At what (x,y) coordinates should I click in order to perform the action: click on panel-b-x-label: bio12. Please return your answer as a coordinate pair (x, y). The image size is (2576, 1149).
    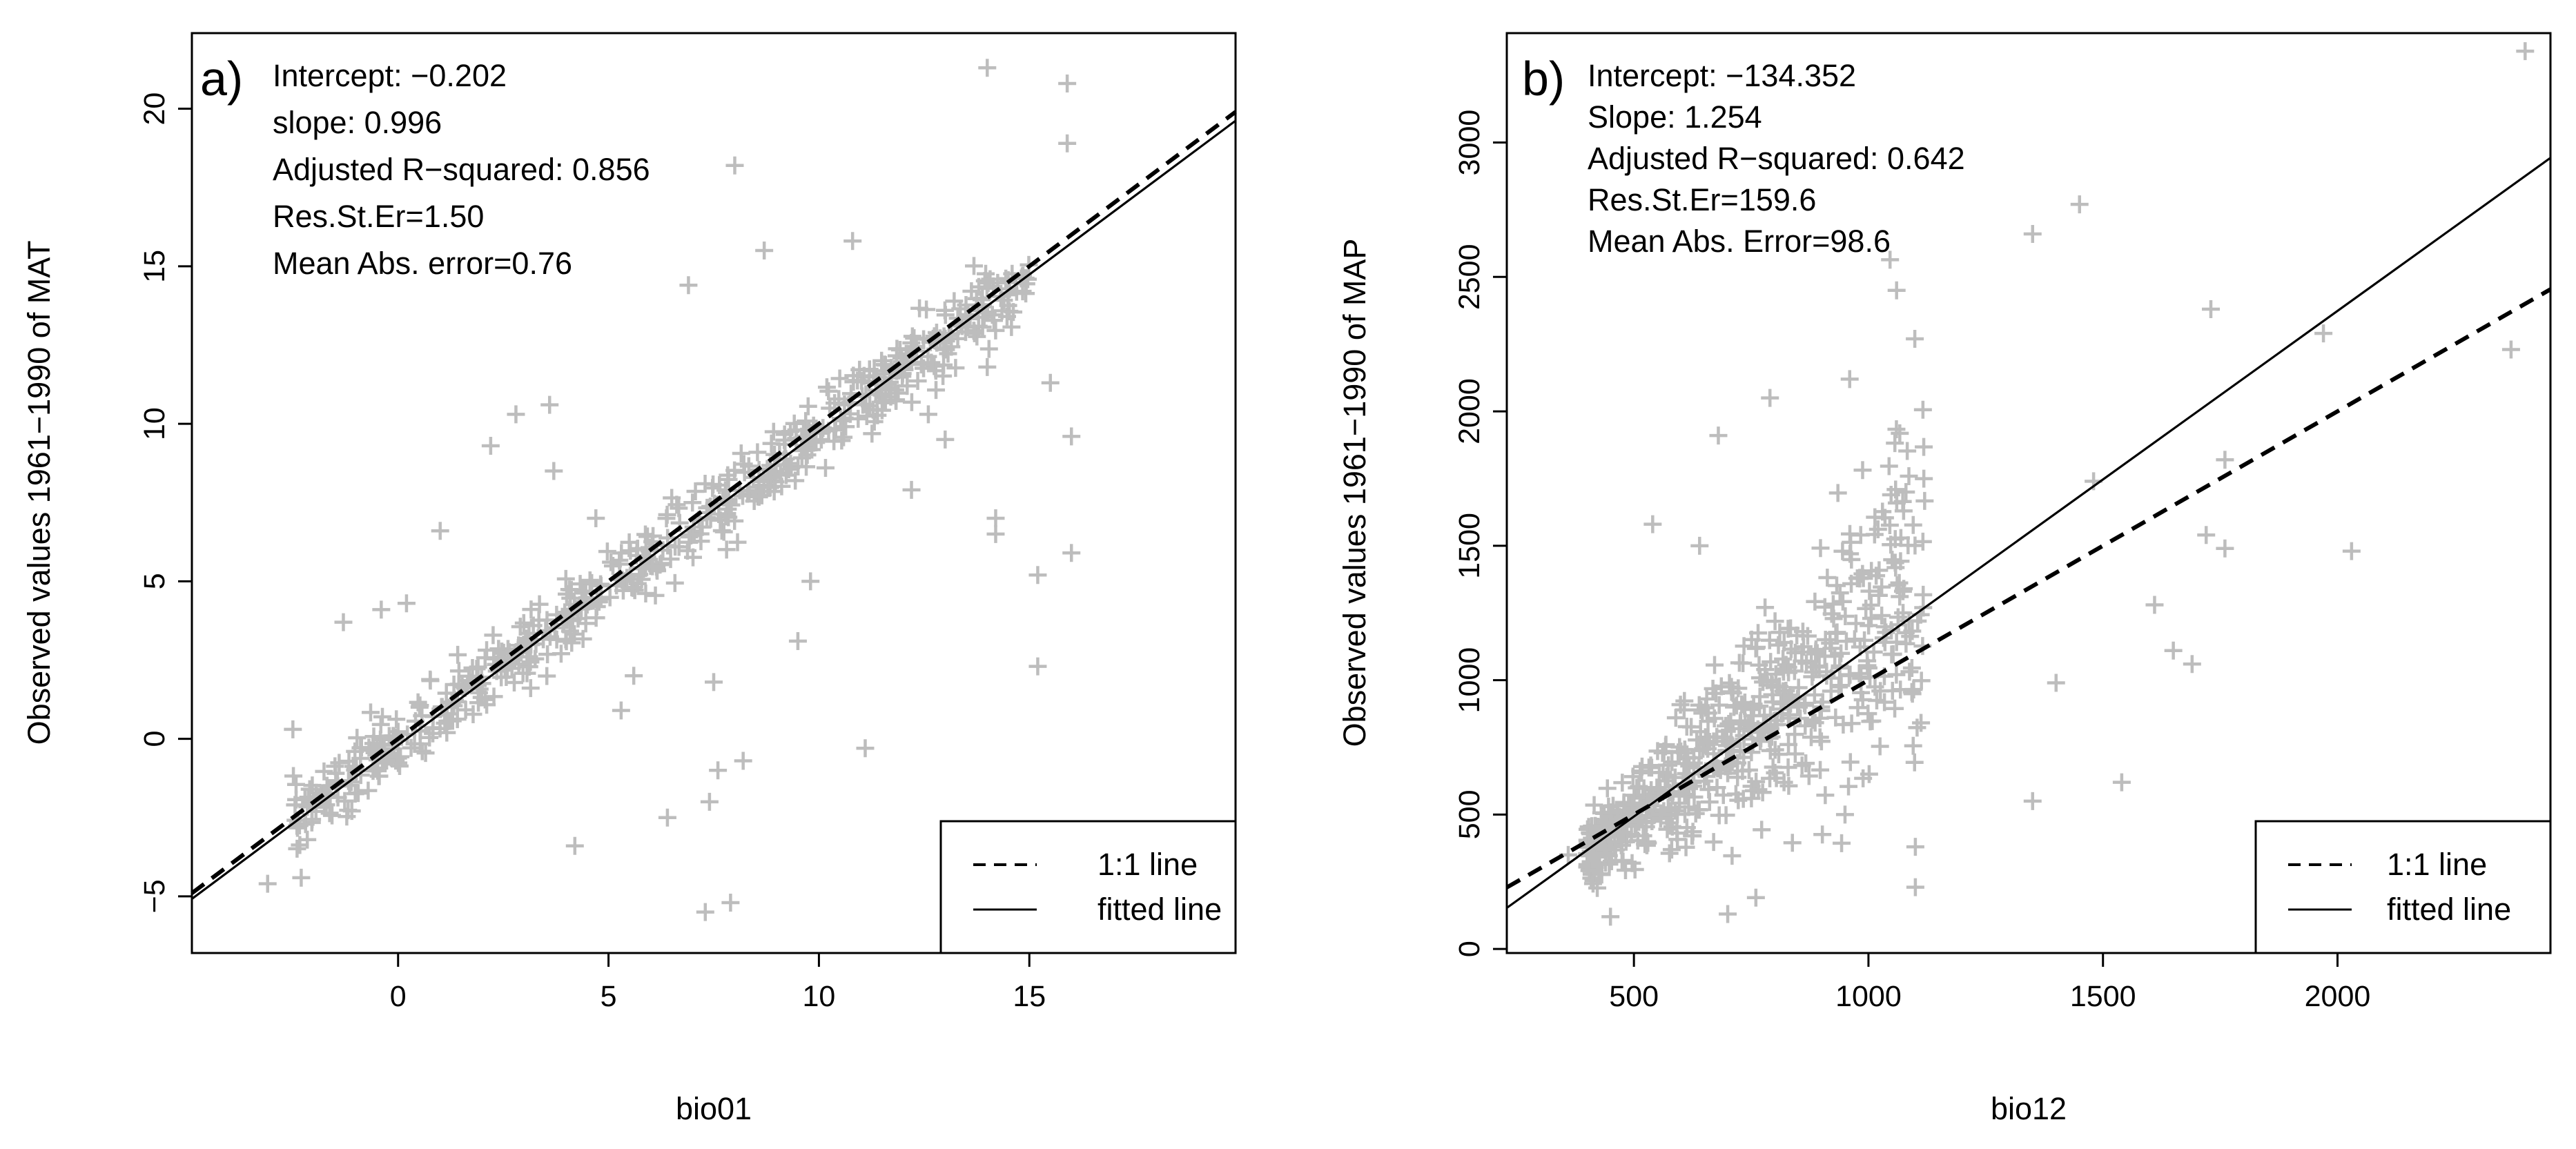
    Looking at the image, I should click on (2029, 1108).